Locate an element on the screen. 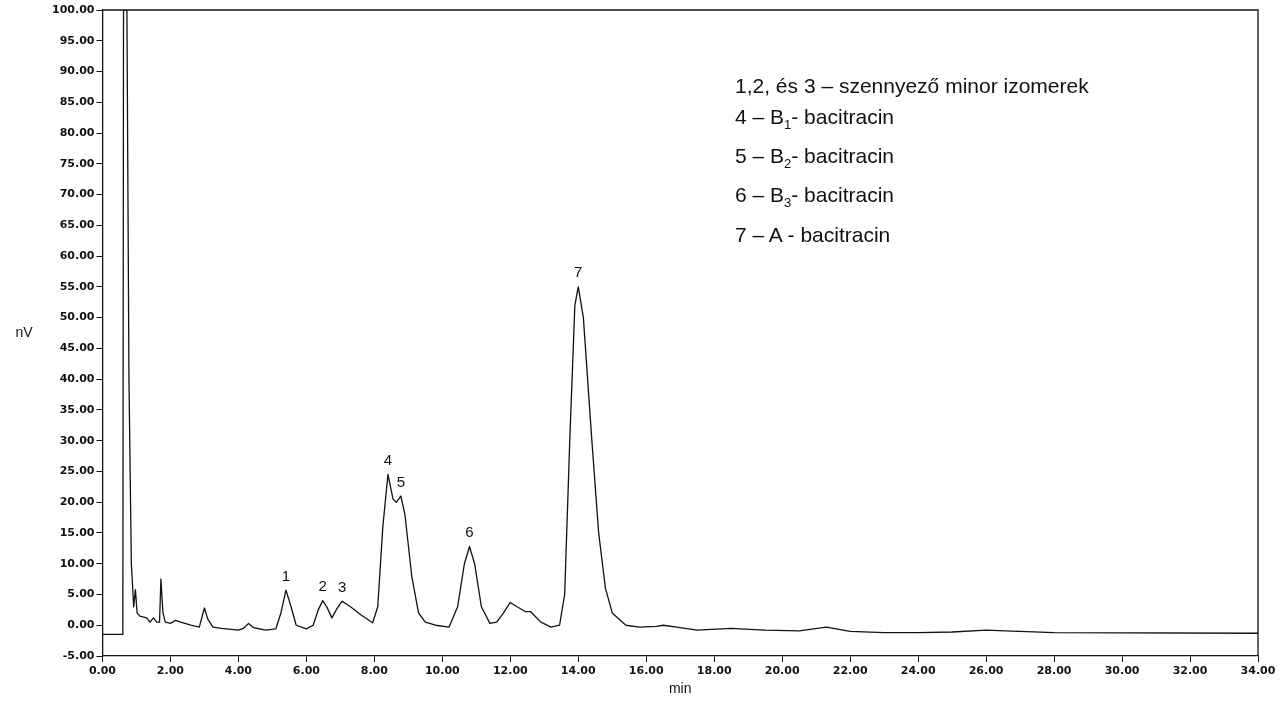  x-tick-label: 16.00 is located at coordinates (646, 671).